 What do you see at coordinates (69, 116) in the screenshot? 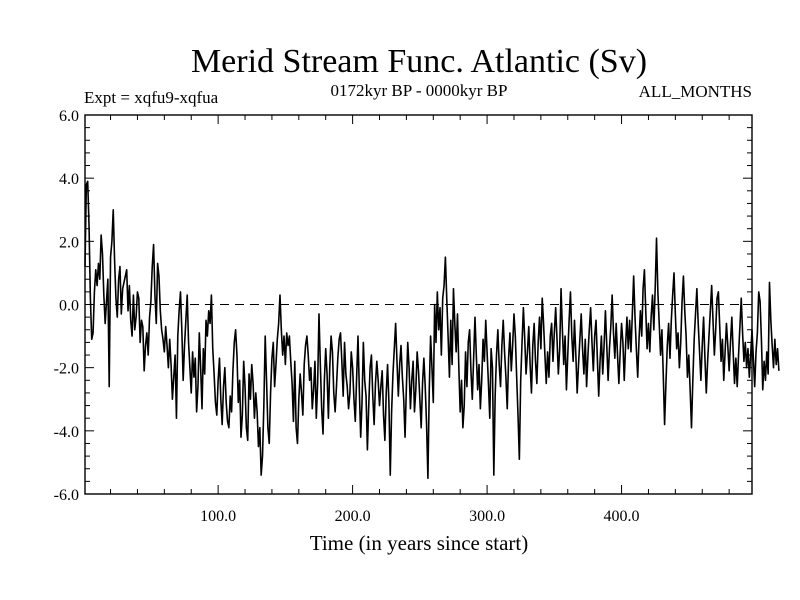
I see `y-tick-label: 6.0` at bounding box center [69, 116].